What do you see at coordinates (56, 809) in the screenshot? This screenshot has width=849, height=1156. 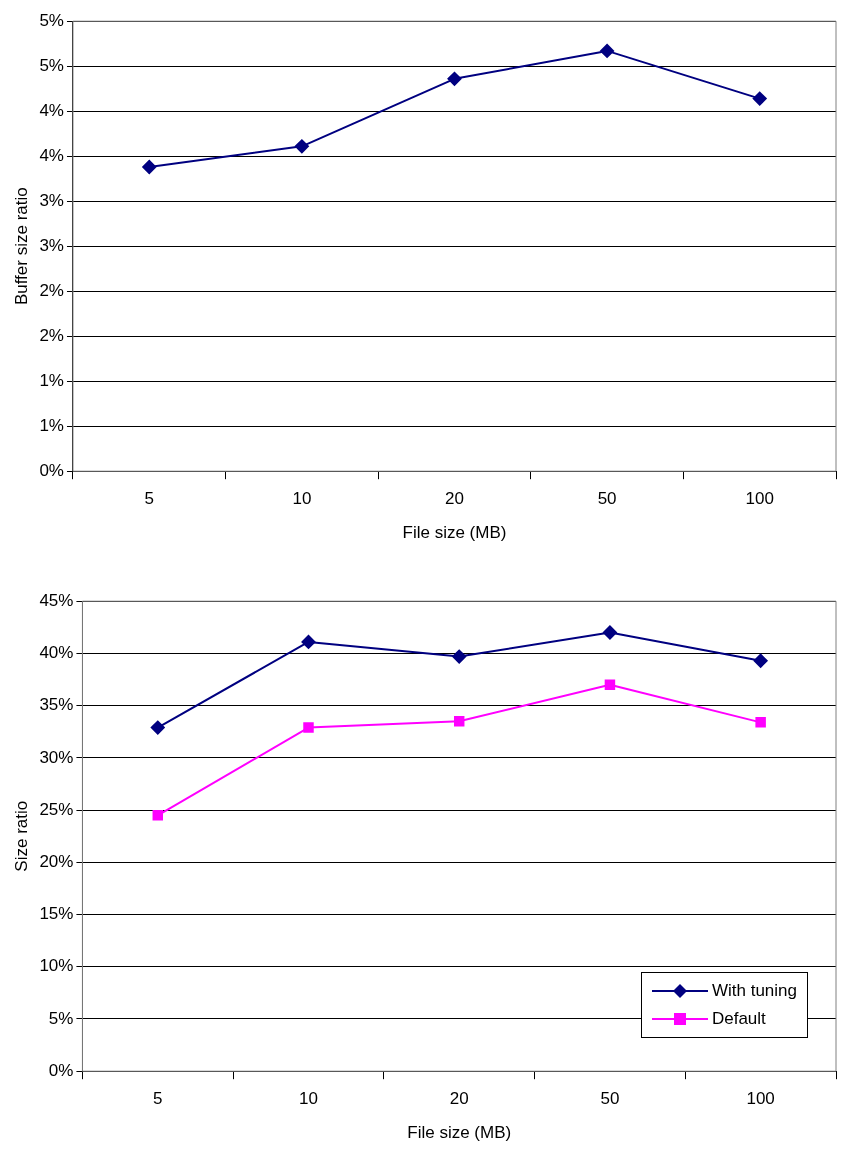 I see `y-tick-label: 25%` at bounding box center [56, 809].